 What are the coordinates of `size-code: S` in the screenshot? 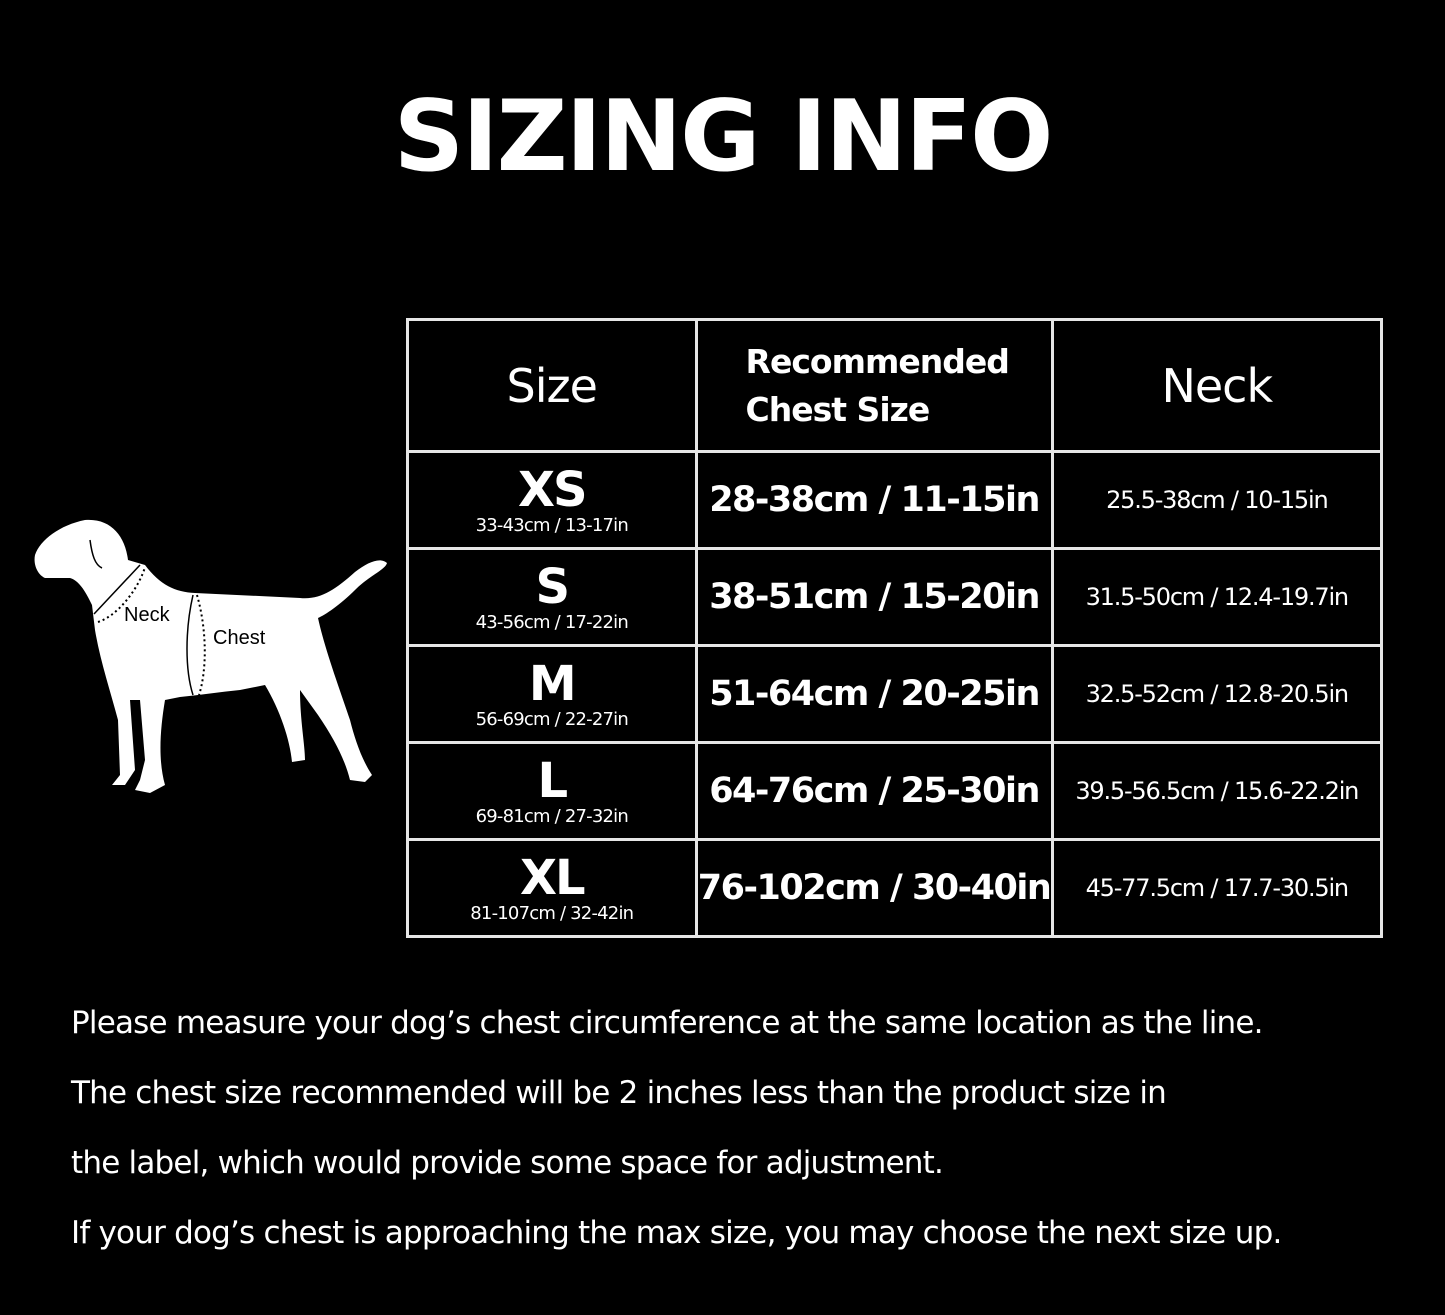 It's located at (552, 586).